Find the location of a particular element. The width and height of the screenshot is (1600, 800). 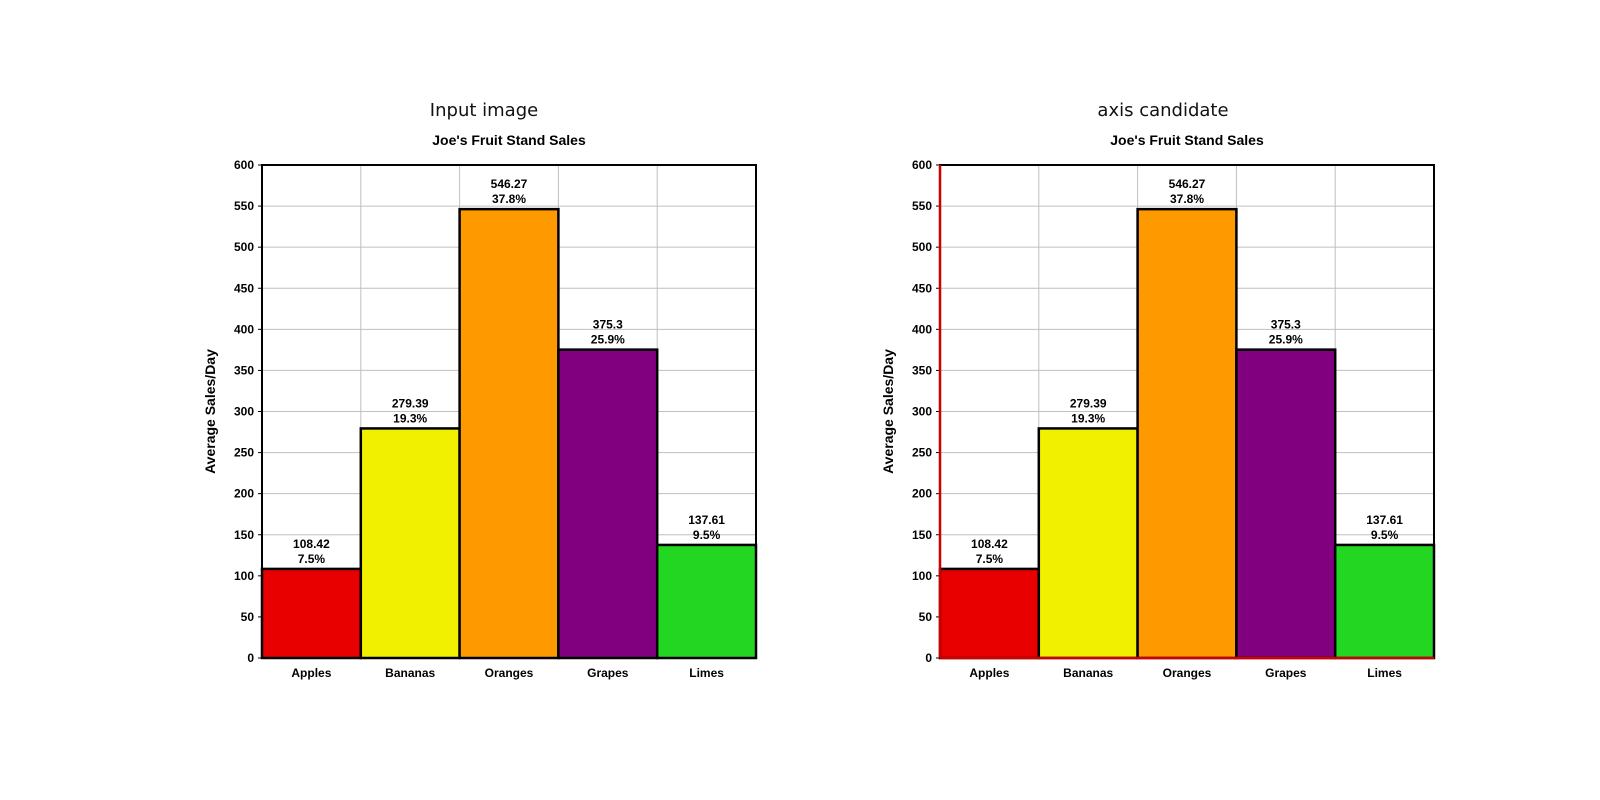

panel-heading-input: Input image is located at coordinates (484, 110).